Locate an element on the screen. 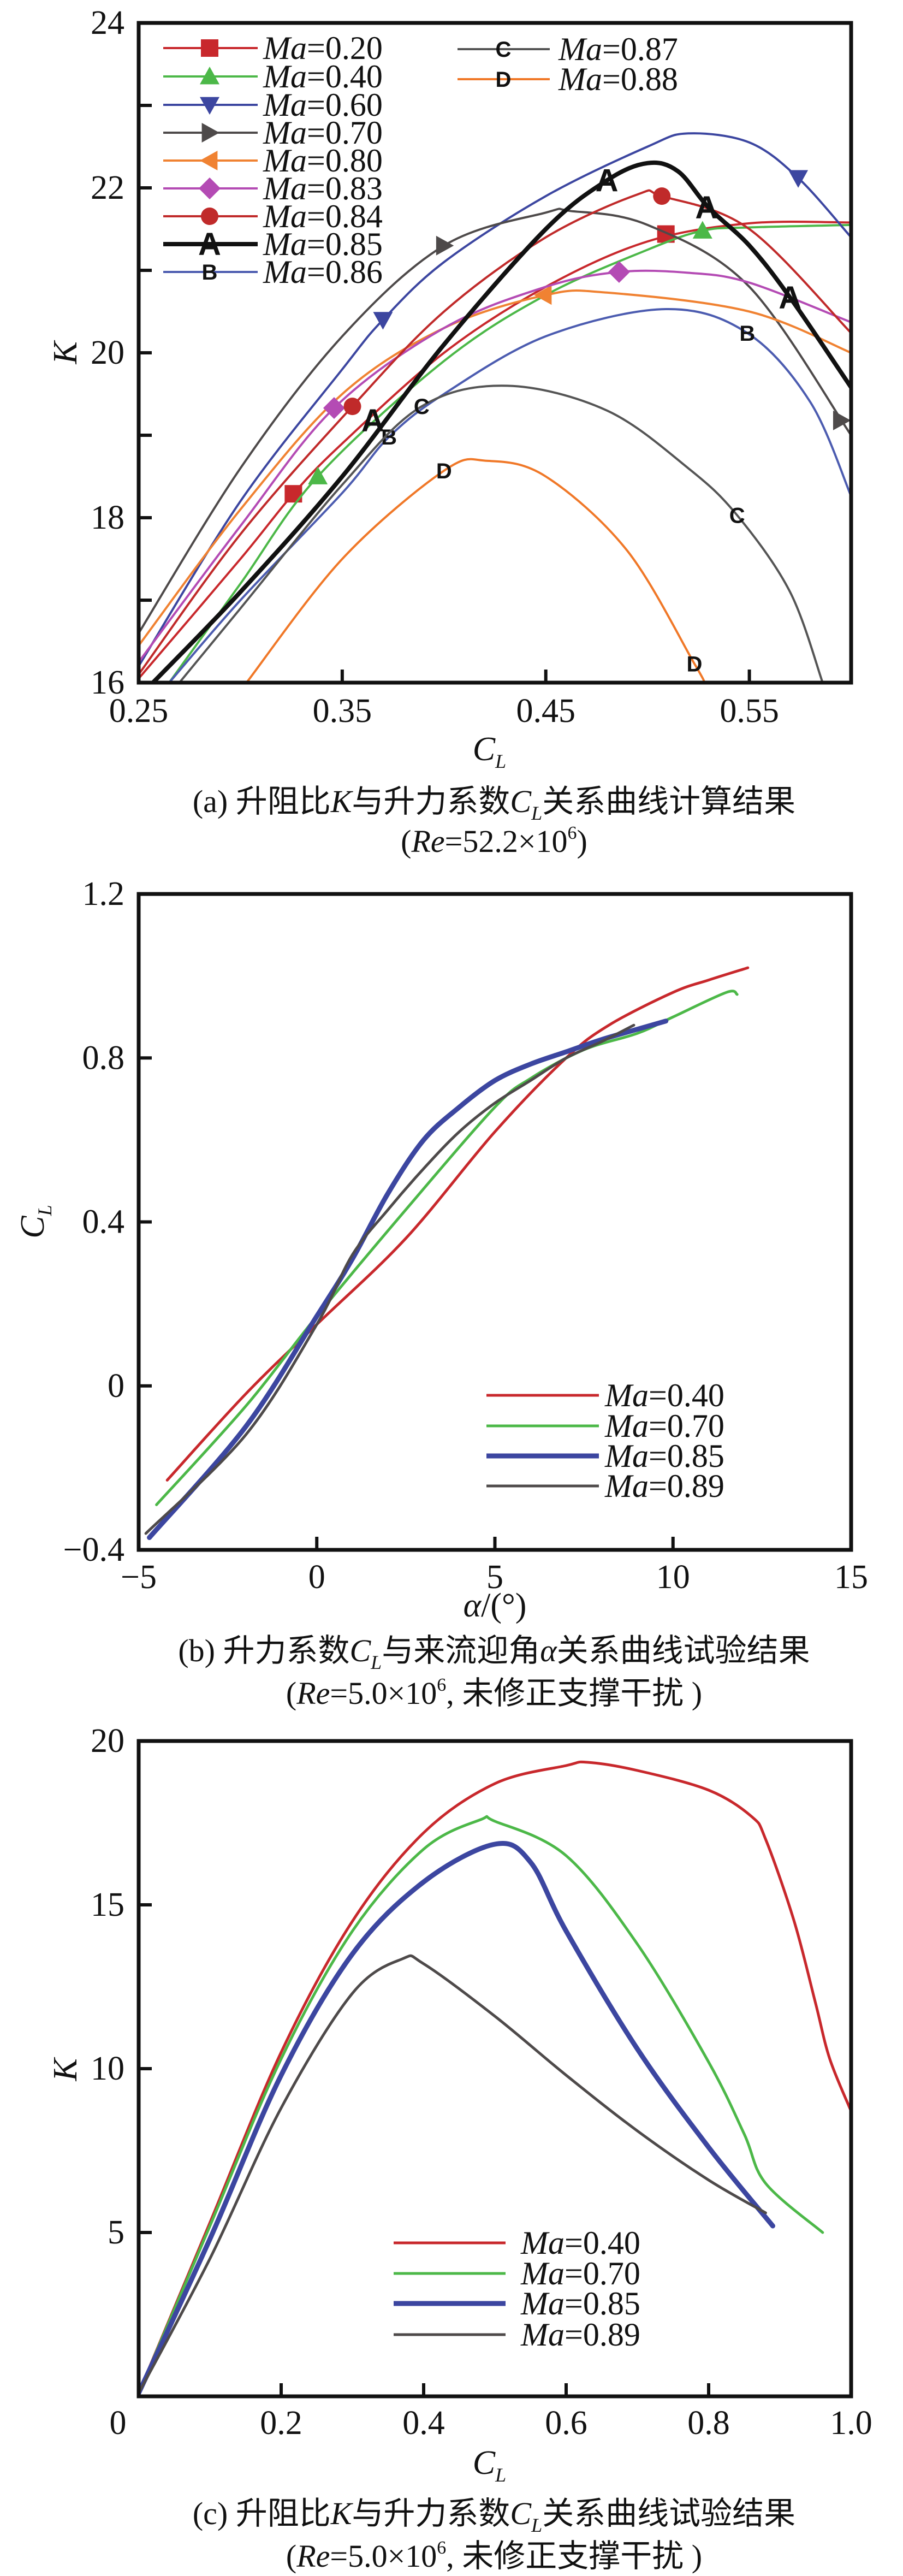 The height and width of the screenshot is (2576, 903). triangle-right-marker is located at coordinates (445, 245).